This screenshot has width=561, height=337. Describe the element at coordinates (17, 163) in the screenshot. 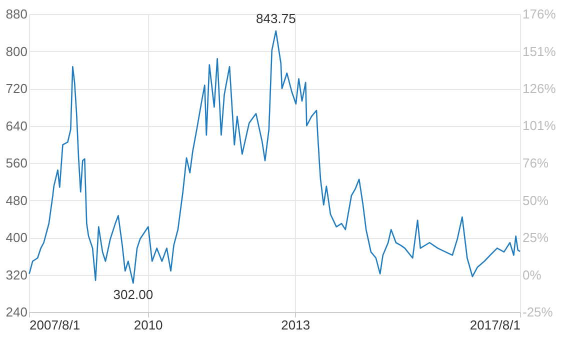

I see `y-tick-label: 560` at that location.